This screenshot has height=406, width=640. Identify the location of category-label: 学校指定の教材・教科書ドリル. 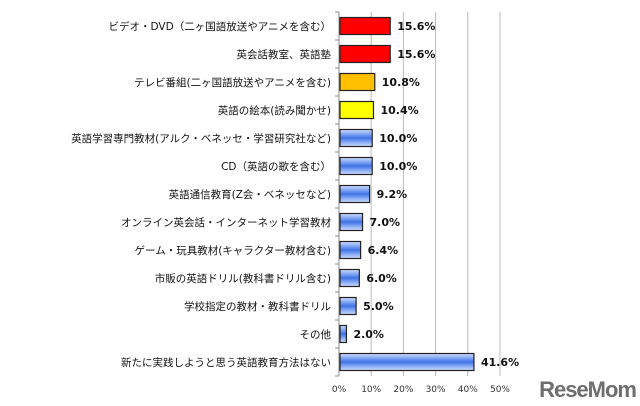
(257, 306).